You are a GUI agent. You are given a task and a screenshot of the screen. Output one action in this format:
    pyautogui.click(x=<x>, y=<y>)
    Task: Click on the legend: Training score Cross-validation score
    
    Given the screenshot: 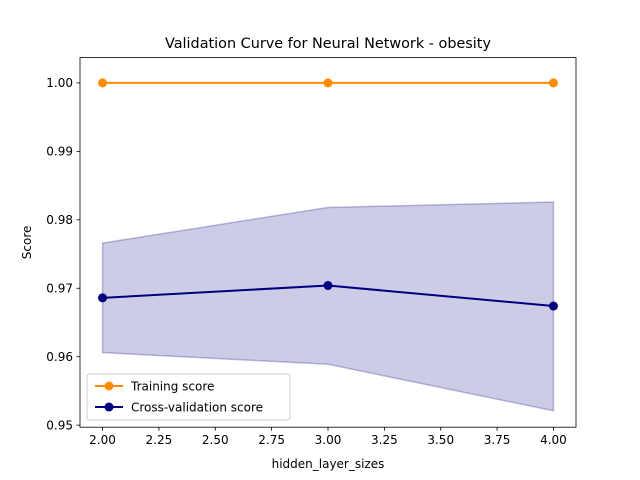 What is the action you would take?
    pyautogui.click(x=188, y=397)
    